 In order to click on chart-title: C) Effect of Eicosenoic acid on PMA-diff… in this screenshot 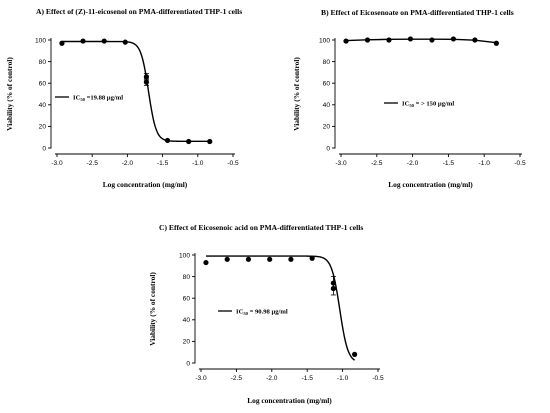, I will do `click(261, 227)`.